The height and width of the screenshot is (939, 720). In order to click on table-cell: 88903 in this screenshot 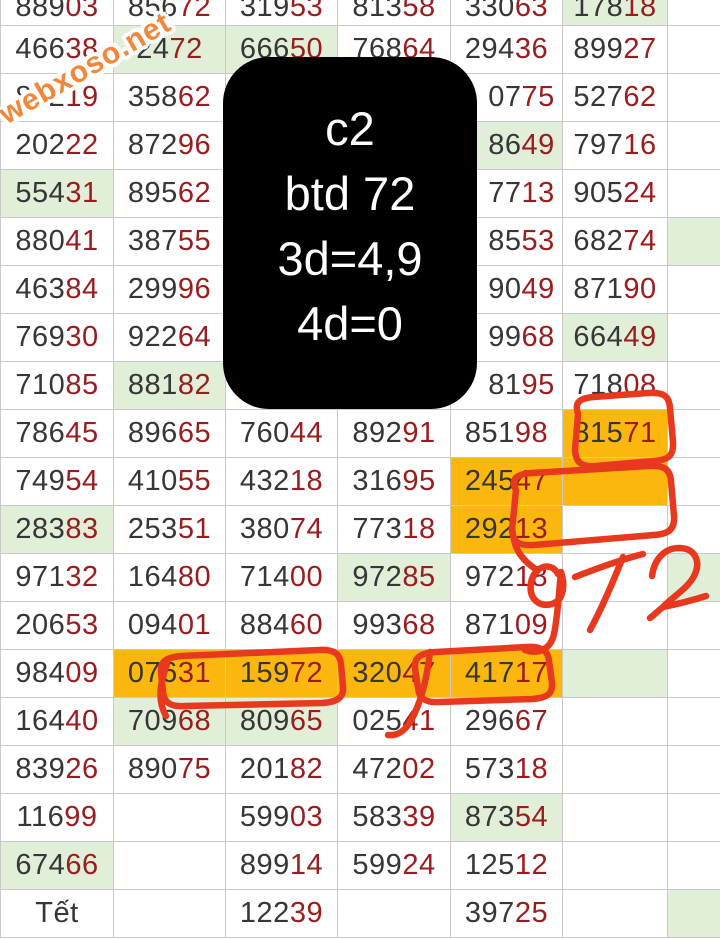, I will do `click(57, 13)`.